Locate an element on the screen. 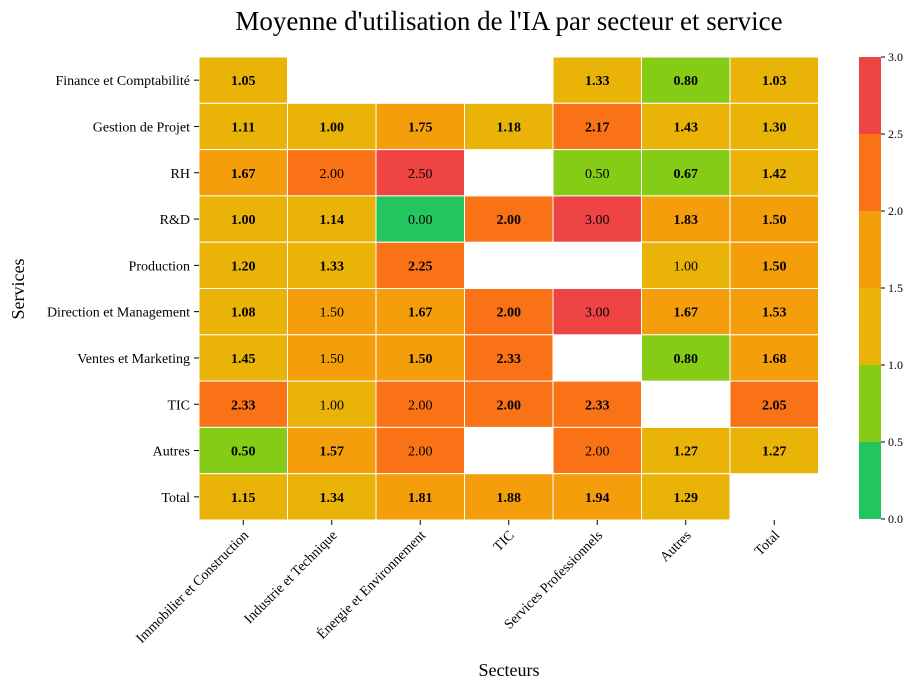  cell-value-label: 2.17 is located at coordinates (597, 127).